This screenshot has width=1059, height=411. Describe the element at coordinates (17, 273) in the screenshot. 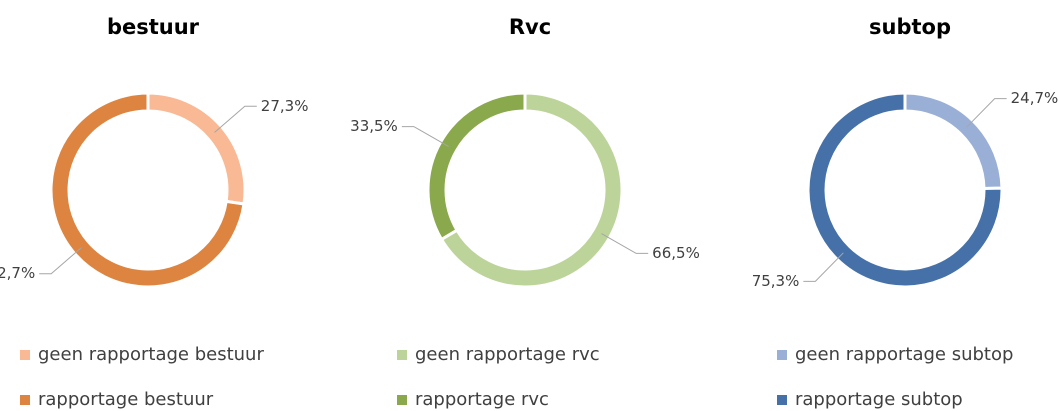

I see `data-label: 72,7%` at that location.